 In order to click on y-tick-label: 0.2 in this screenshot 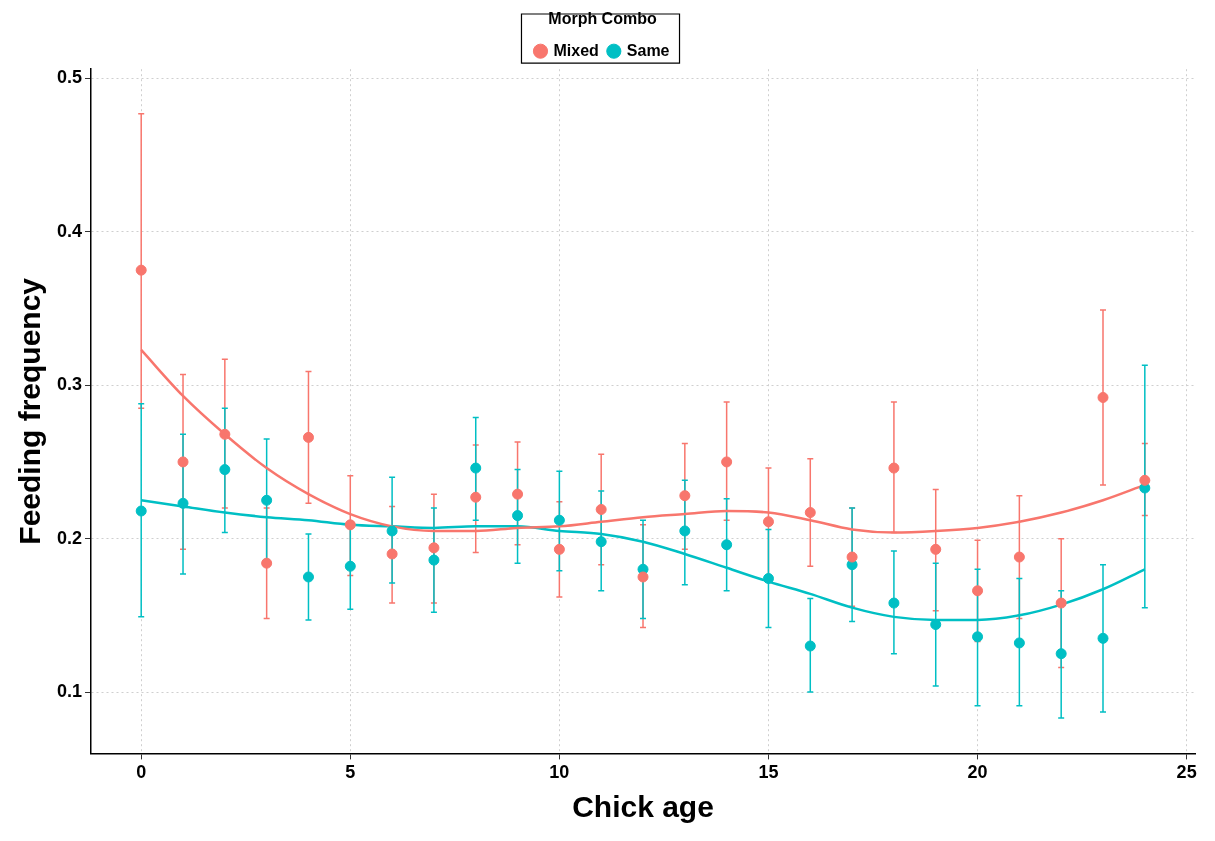, I will do `click(69, 537)`.